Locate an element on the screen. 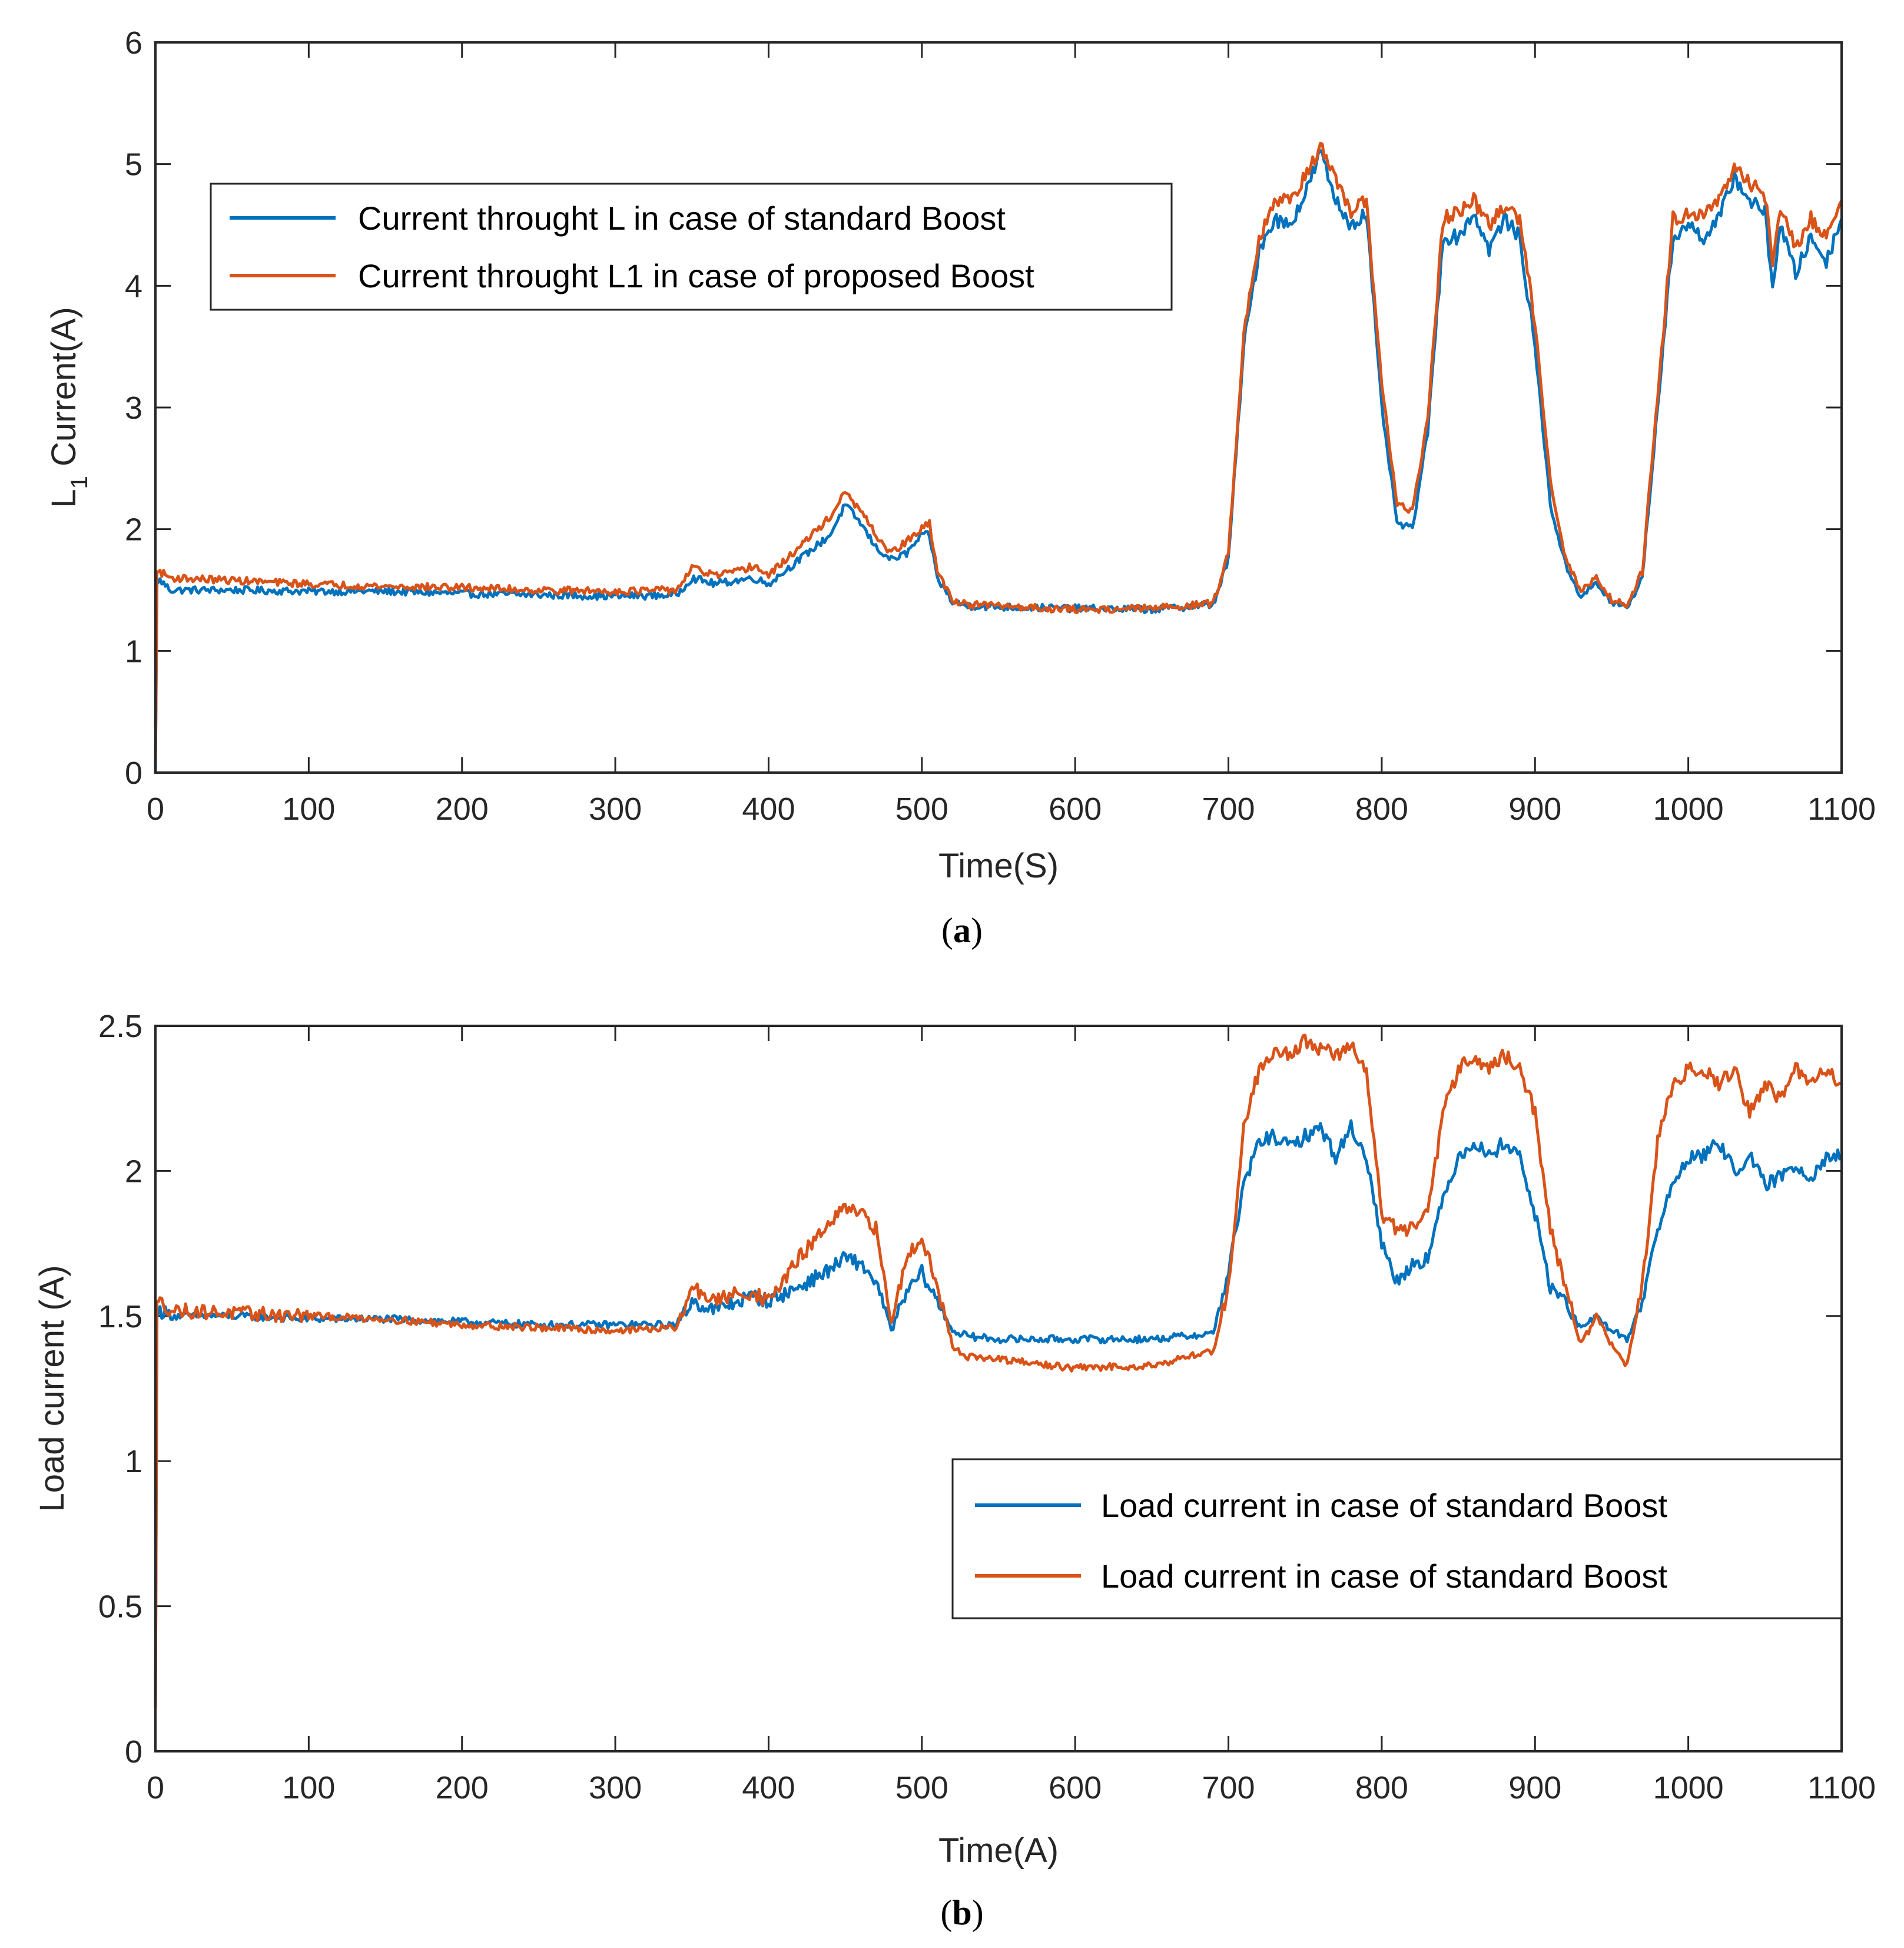  panel-b-caption-close: ) is located at coordinates (978, 1912).